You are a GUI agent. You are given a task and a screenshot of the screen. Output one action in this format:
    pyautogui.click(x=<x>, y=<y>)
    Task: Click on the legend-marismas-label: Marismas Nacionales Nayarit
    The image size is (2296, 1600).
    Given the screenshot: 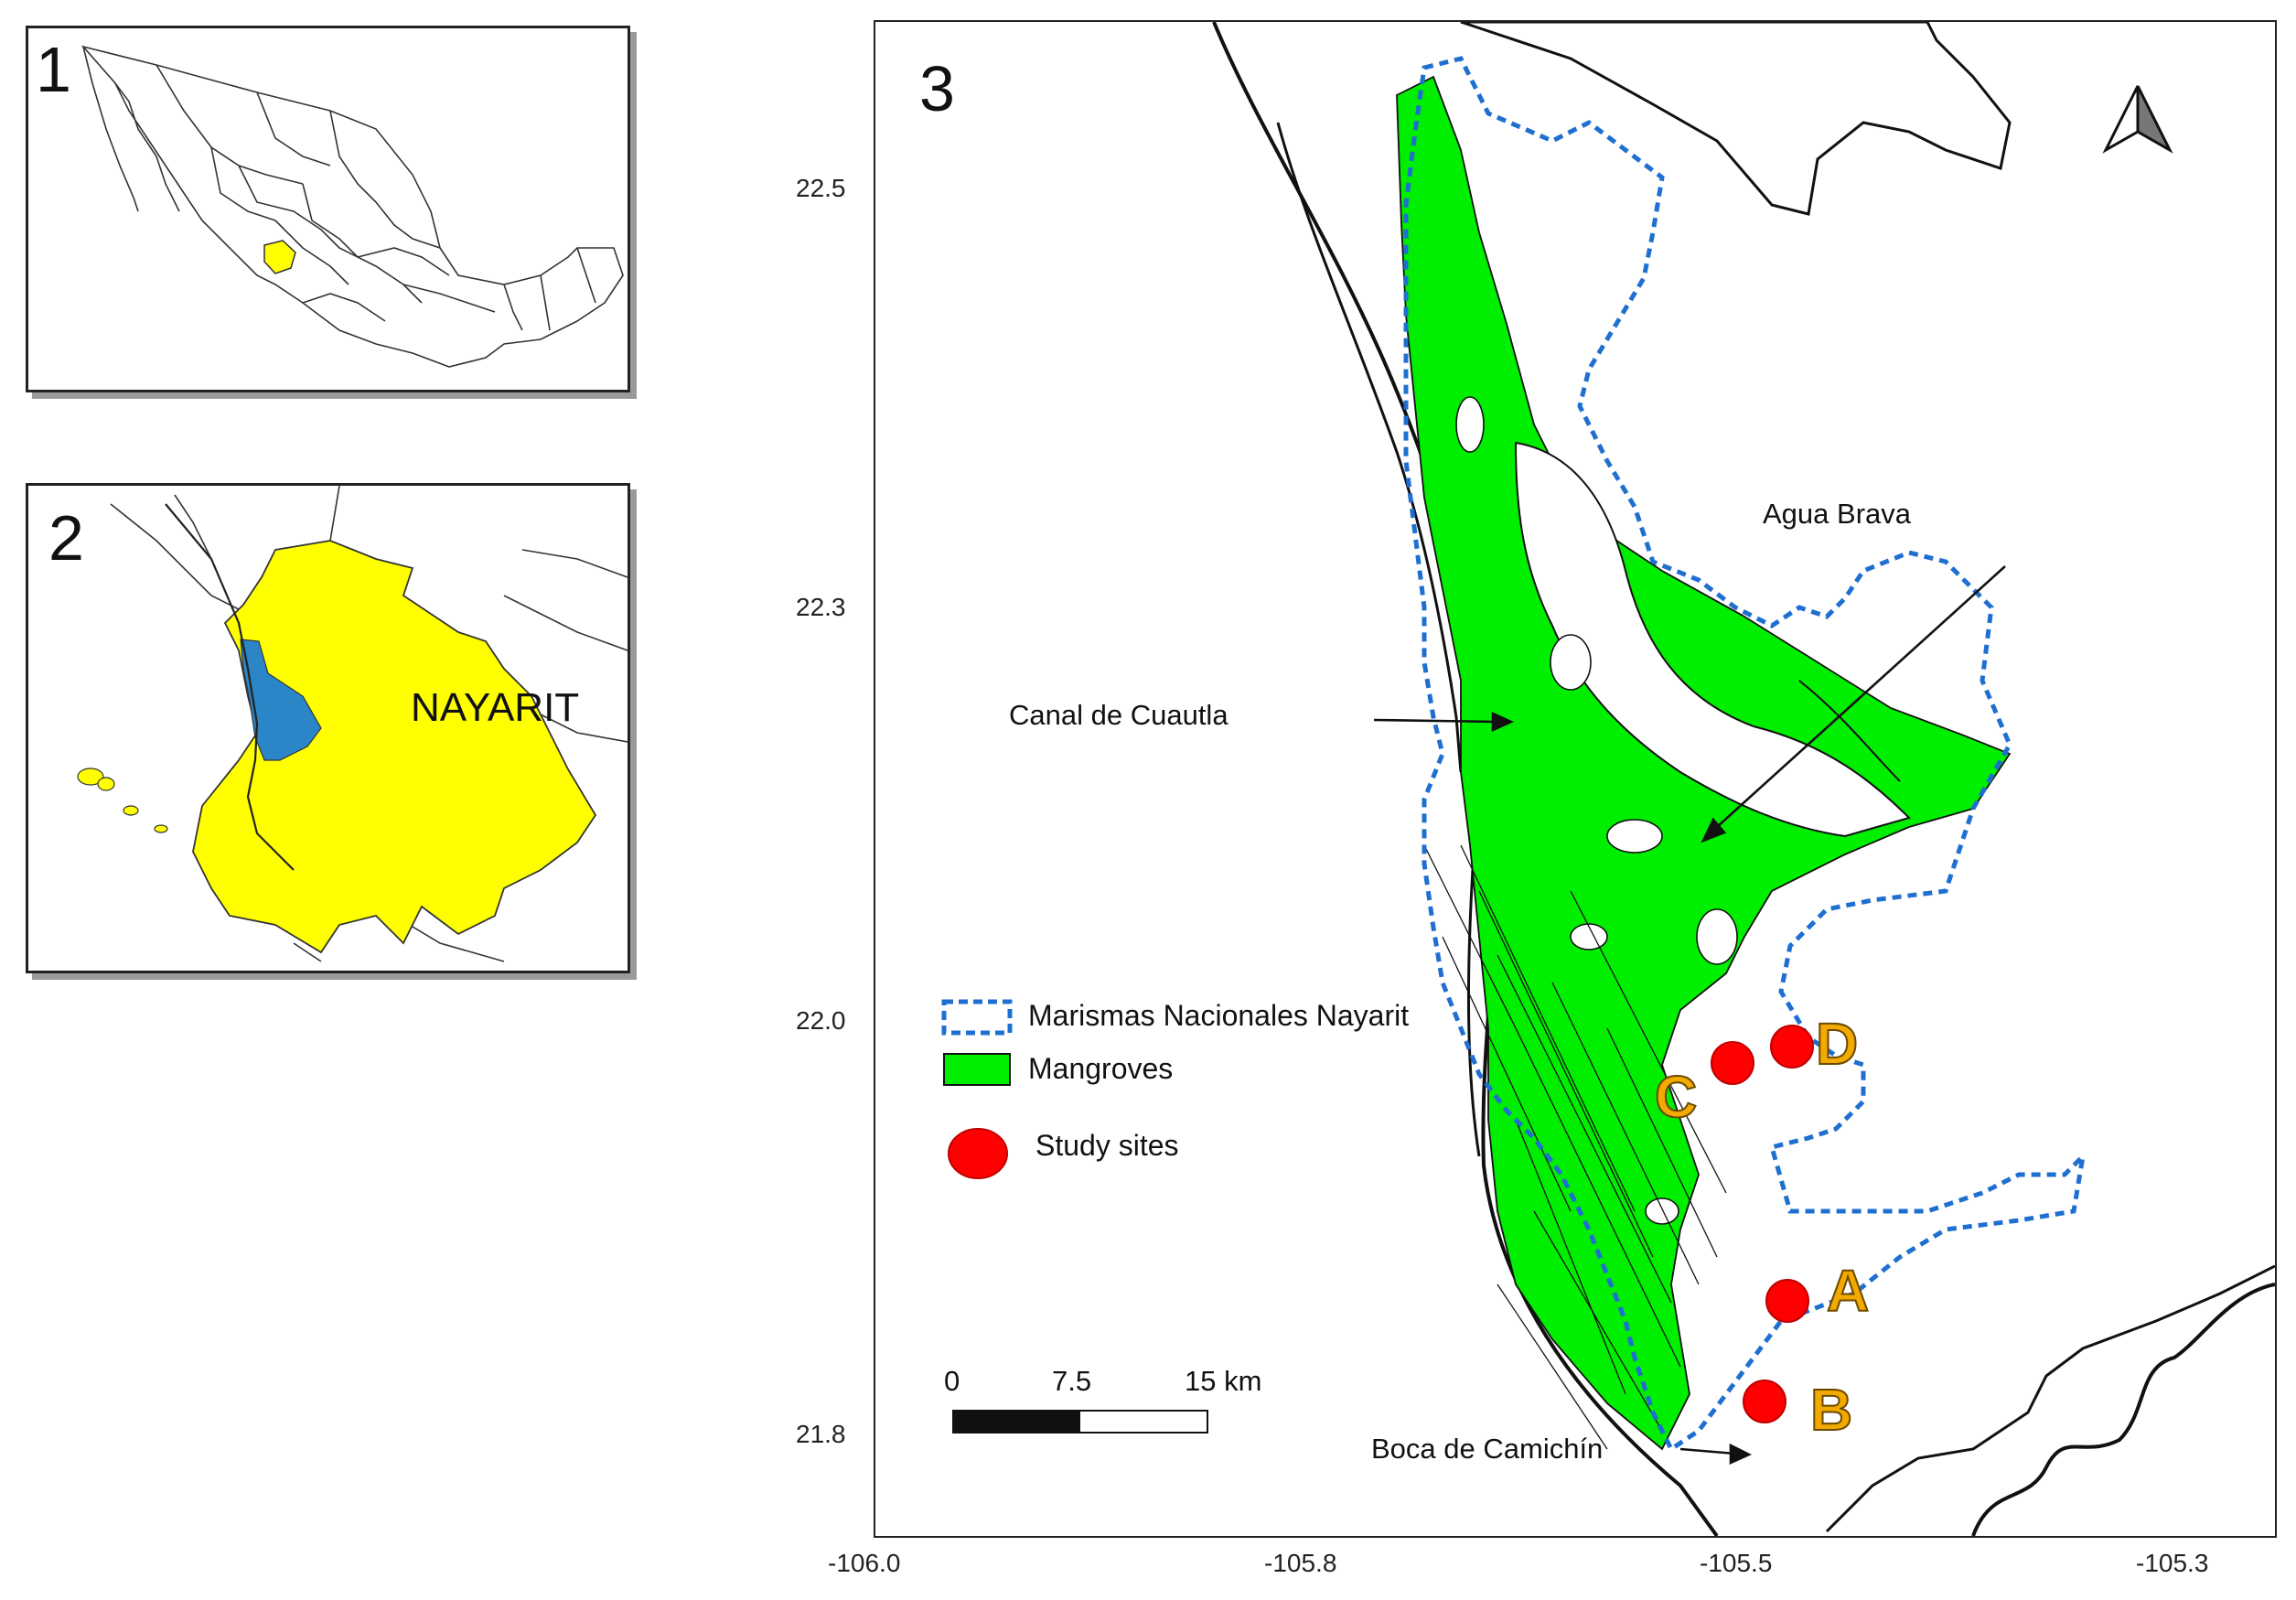 What is the action you would take?
    pyautogui.click(x=1219, y=1015)
    